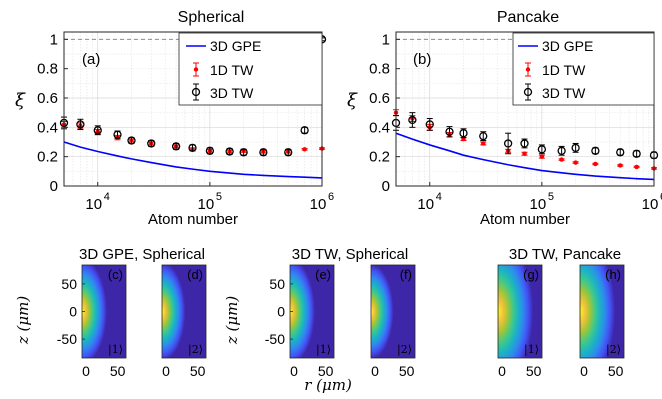 The image size is (662, 399). Describe the element at coordinates (232, 320) in the screenshot. I see `density-e-ylabel: z (μm)` at that location.